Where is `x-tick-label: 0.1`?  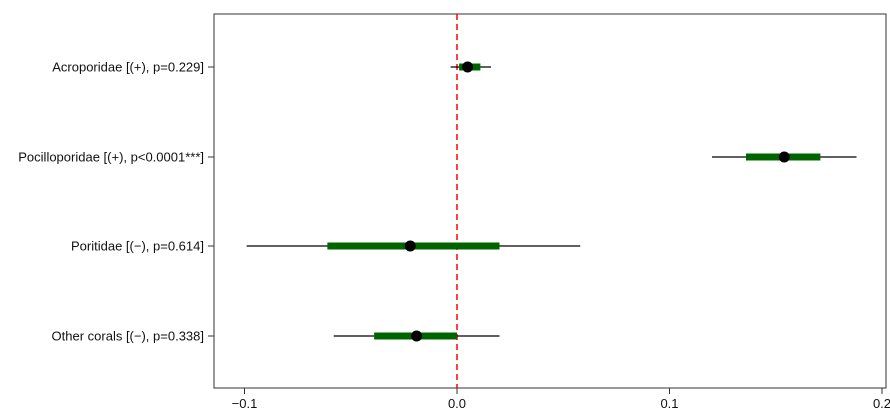
x-tick-label: 0.1 is located at coordinates (669, 403).